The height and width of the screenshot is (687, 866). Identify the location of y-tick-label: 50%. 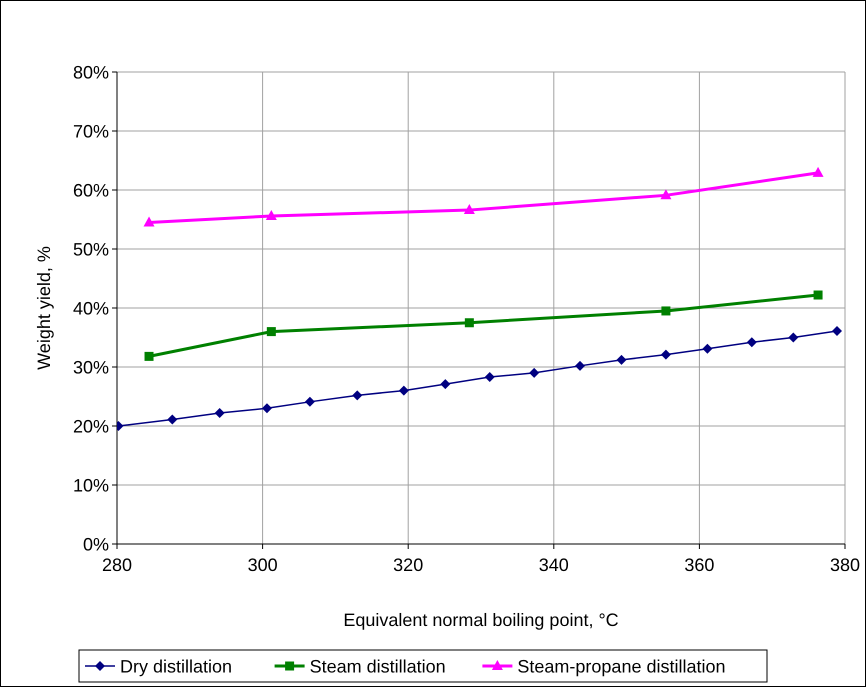
(90, 249).